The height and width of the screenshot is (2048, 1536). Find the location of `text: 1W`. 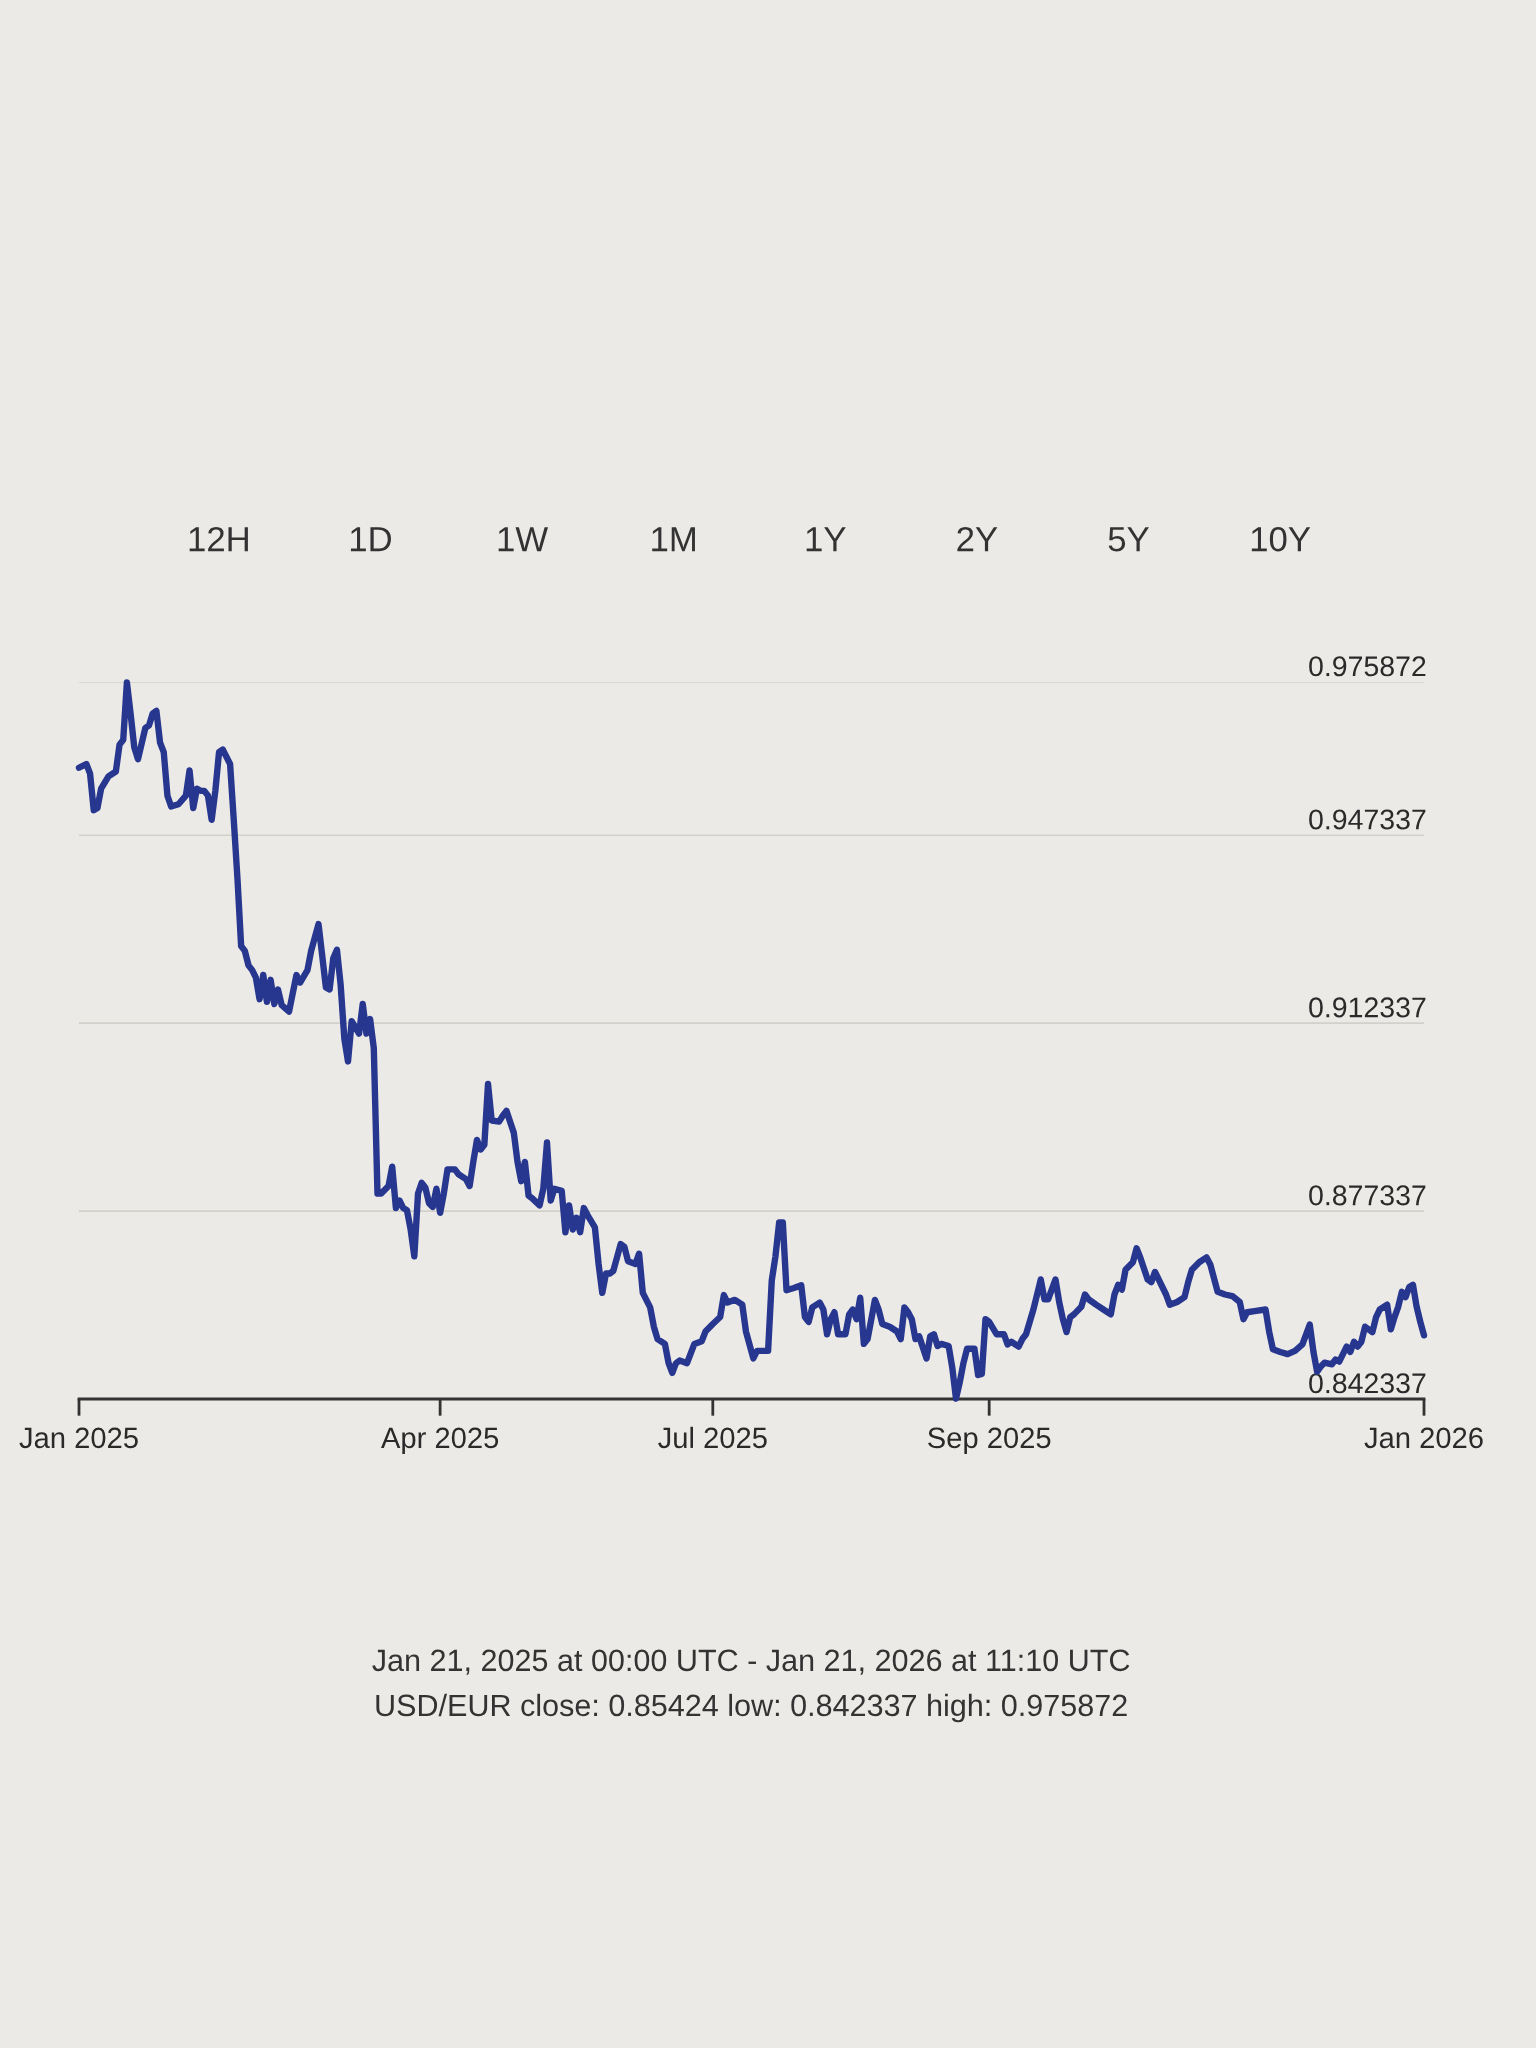

text: 1W is located at coordinates (523, 539).